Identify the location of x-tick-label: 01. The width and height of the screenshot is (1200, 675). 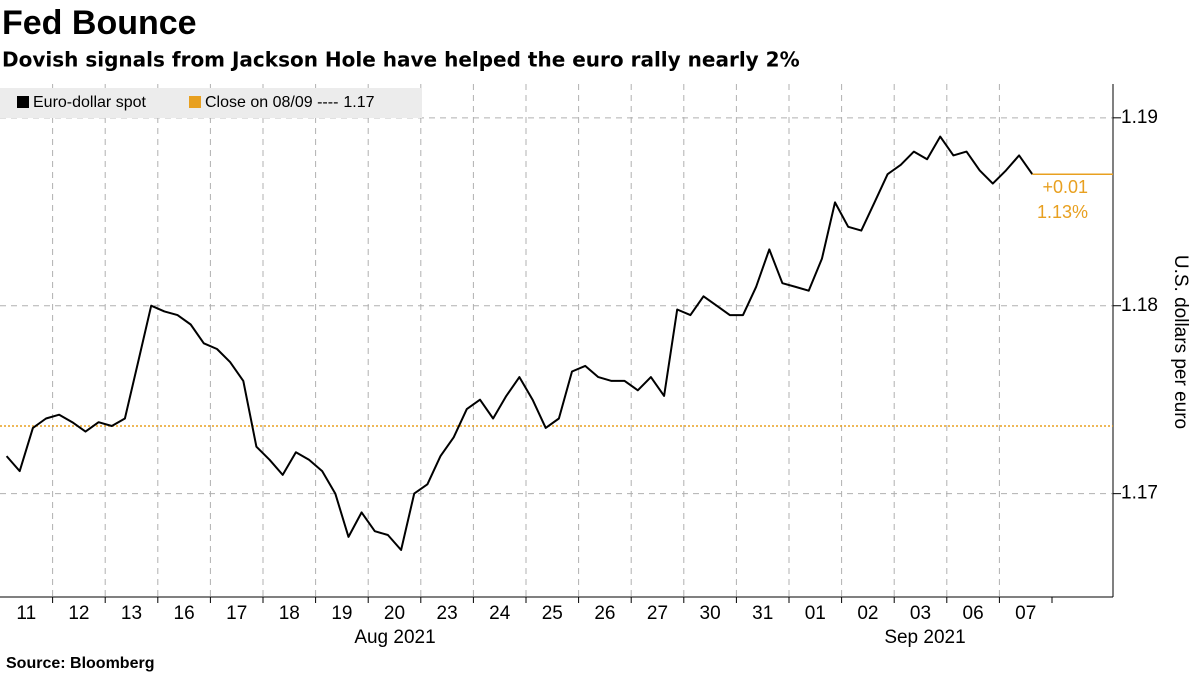
(815, 613).